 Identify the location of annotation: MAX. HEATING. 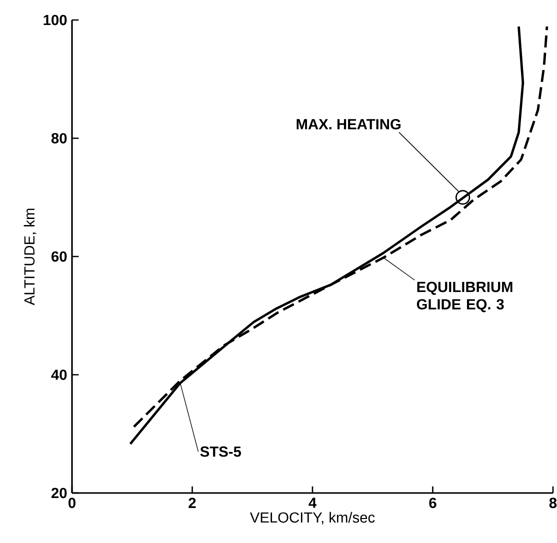
(348, 124).